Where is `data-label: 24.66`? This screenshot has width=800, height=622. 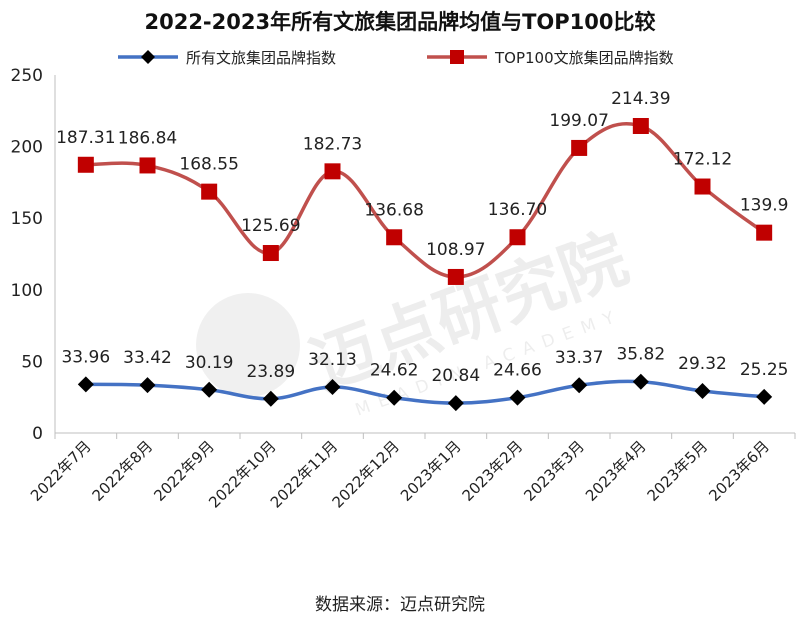
data-label: 24.66 is located at coordinates (517, 371).